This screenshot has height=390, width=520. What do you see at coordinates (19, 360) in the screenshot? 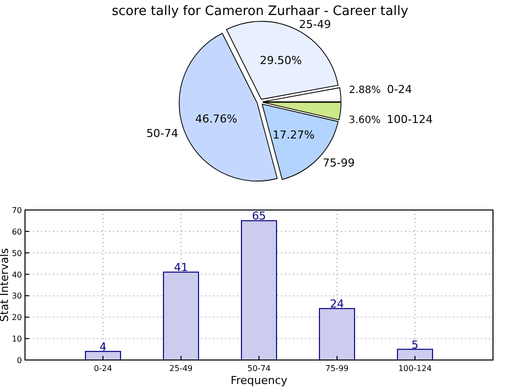
I see `y-tick-label: 0` at bounding box center [19, 360].